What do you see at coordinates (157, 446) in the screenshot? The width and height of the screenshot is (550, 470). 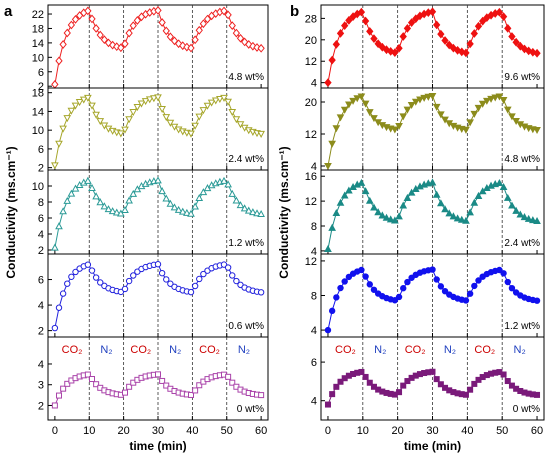 I see `x-axis-label: time (min)` at bounding box center [157, 446].